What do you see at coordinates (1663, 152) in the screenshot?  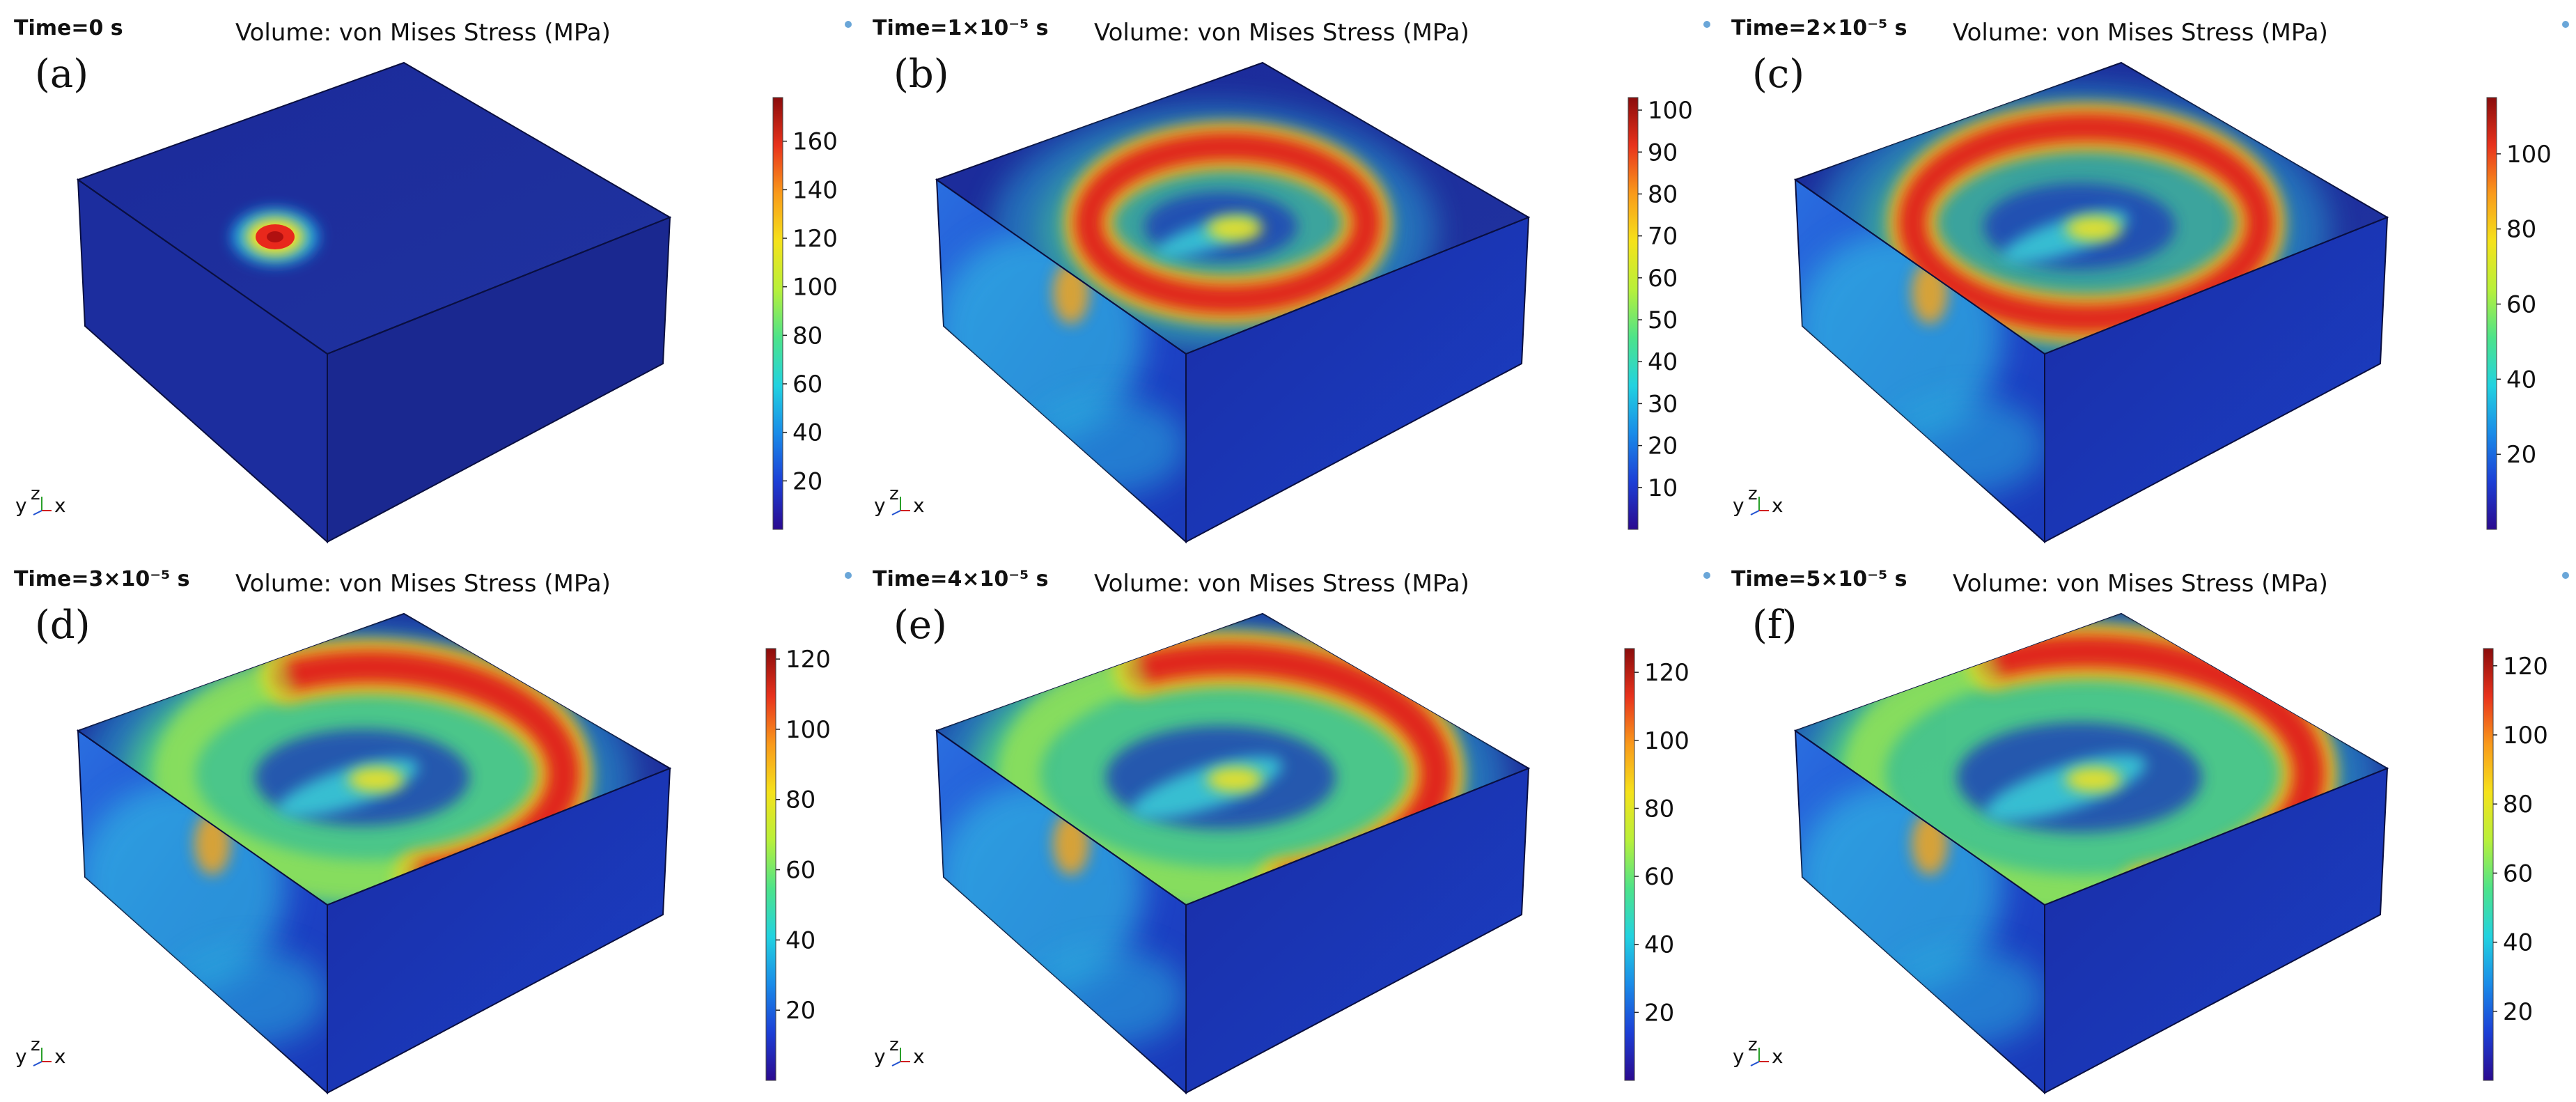 I see `colorbar-tick-label: 90` at bounding box center [1663, 152].